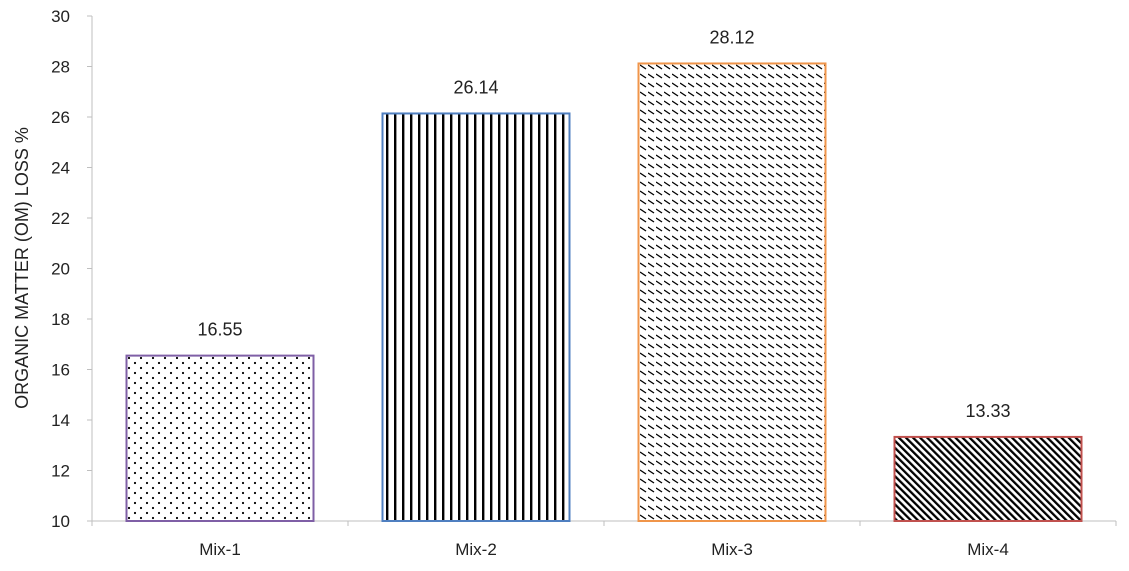  What do you see at coordinates (219, 330) in the screenshot?
I see `value-label-mix-1: 16.55` at bounding box center [219, 330].